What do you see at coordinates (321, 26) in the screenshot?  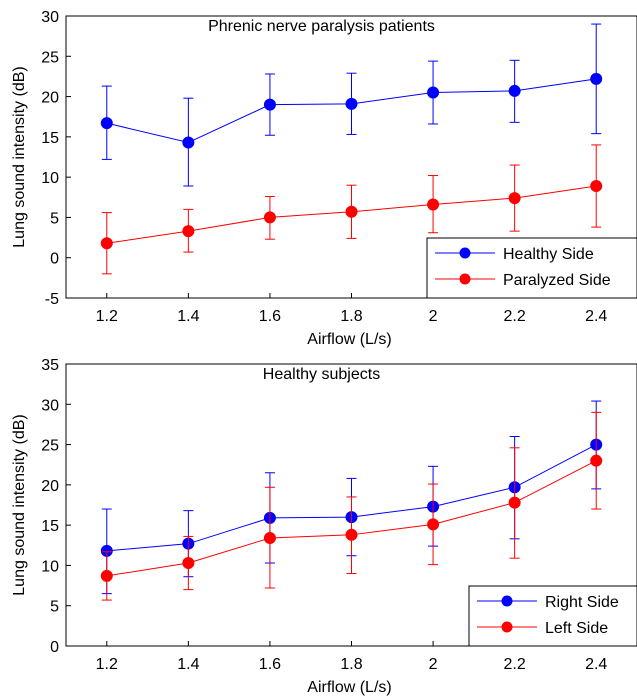 I see `chart-title: Phrenic nerve paralysis patients` at bounding box center [321, 26].